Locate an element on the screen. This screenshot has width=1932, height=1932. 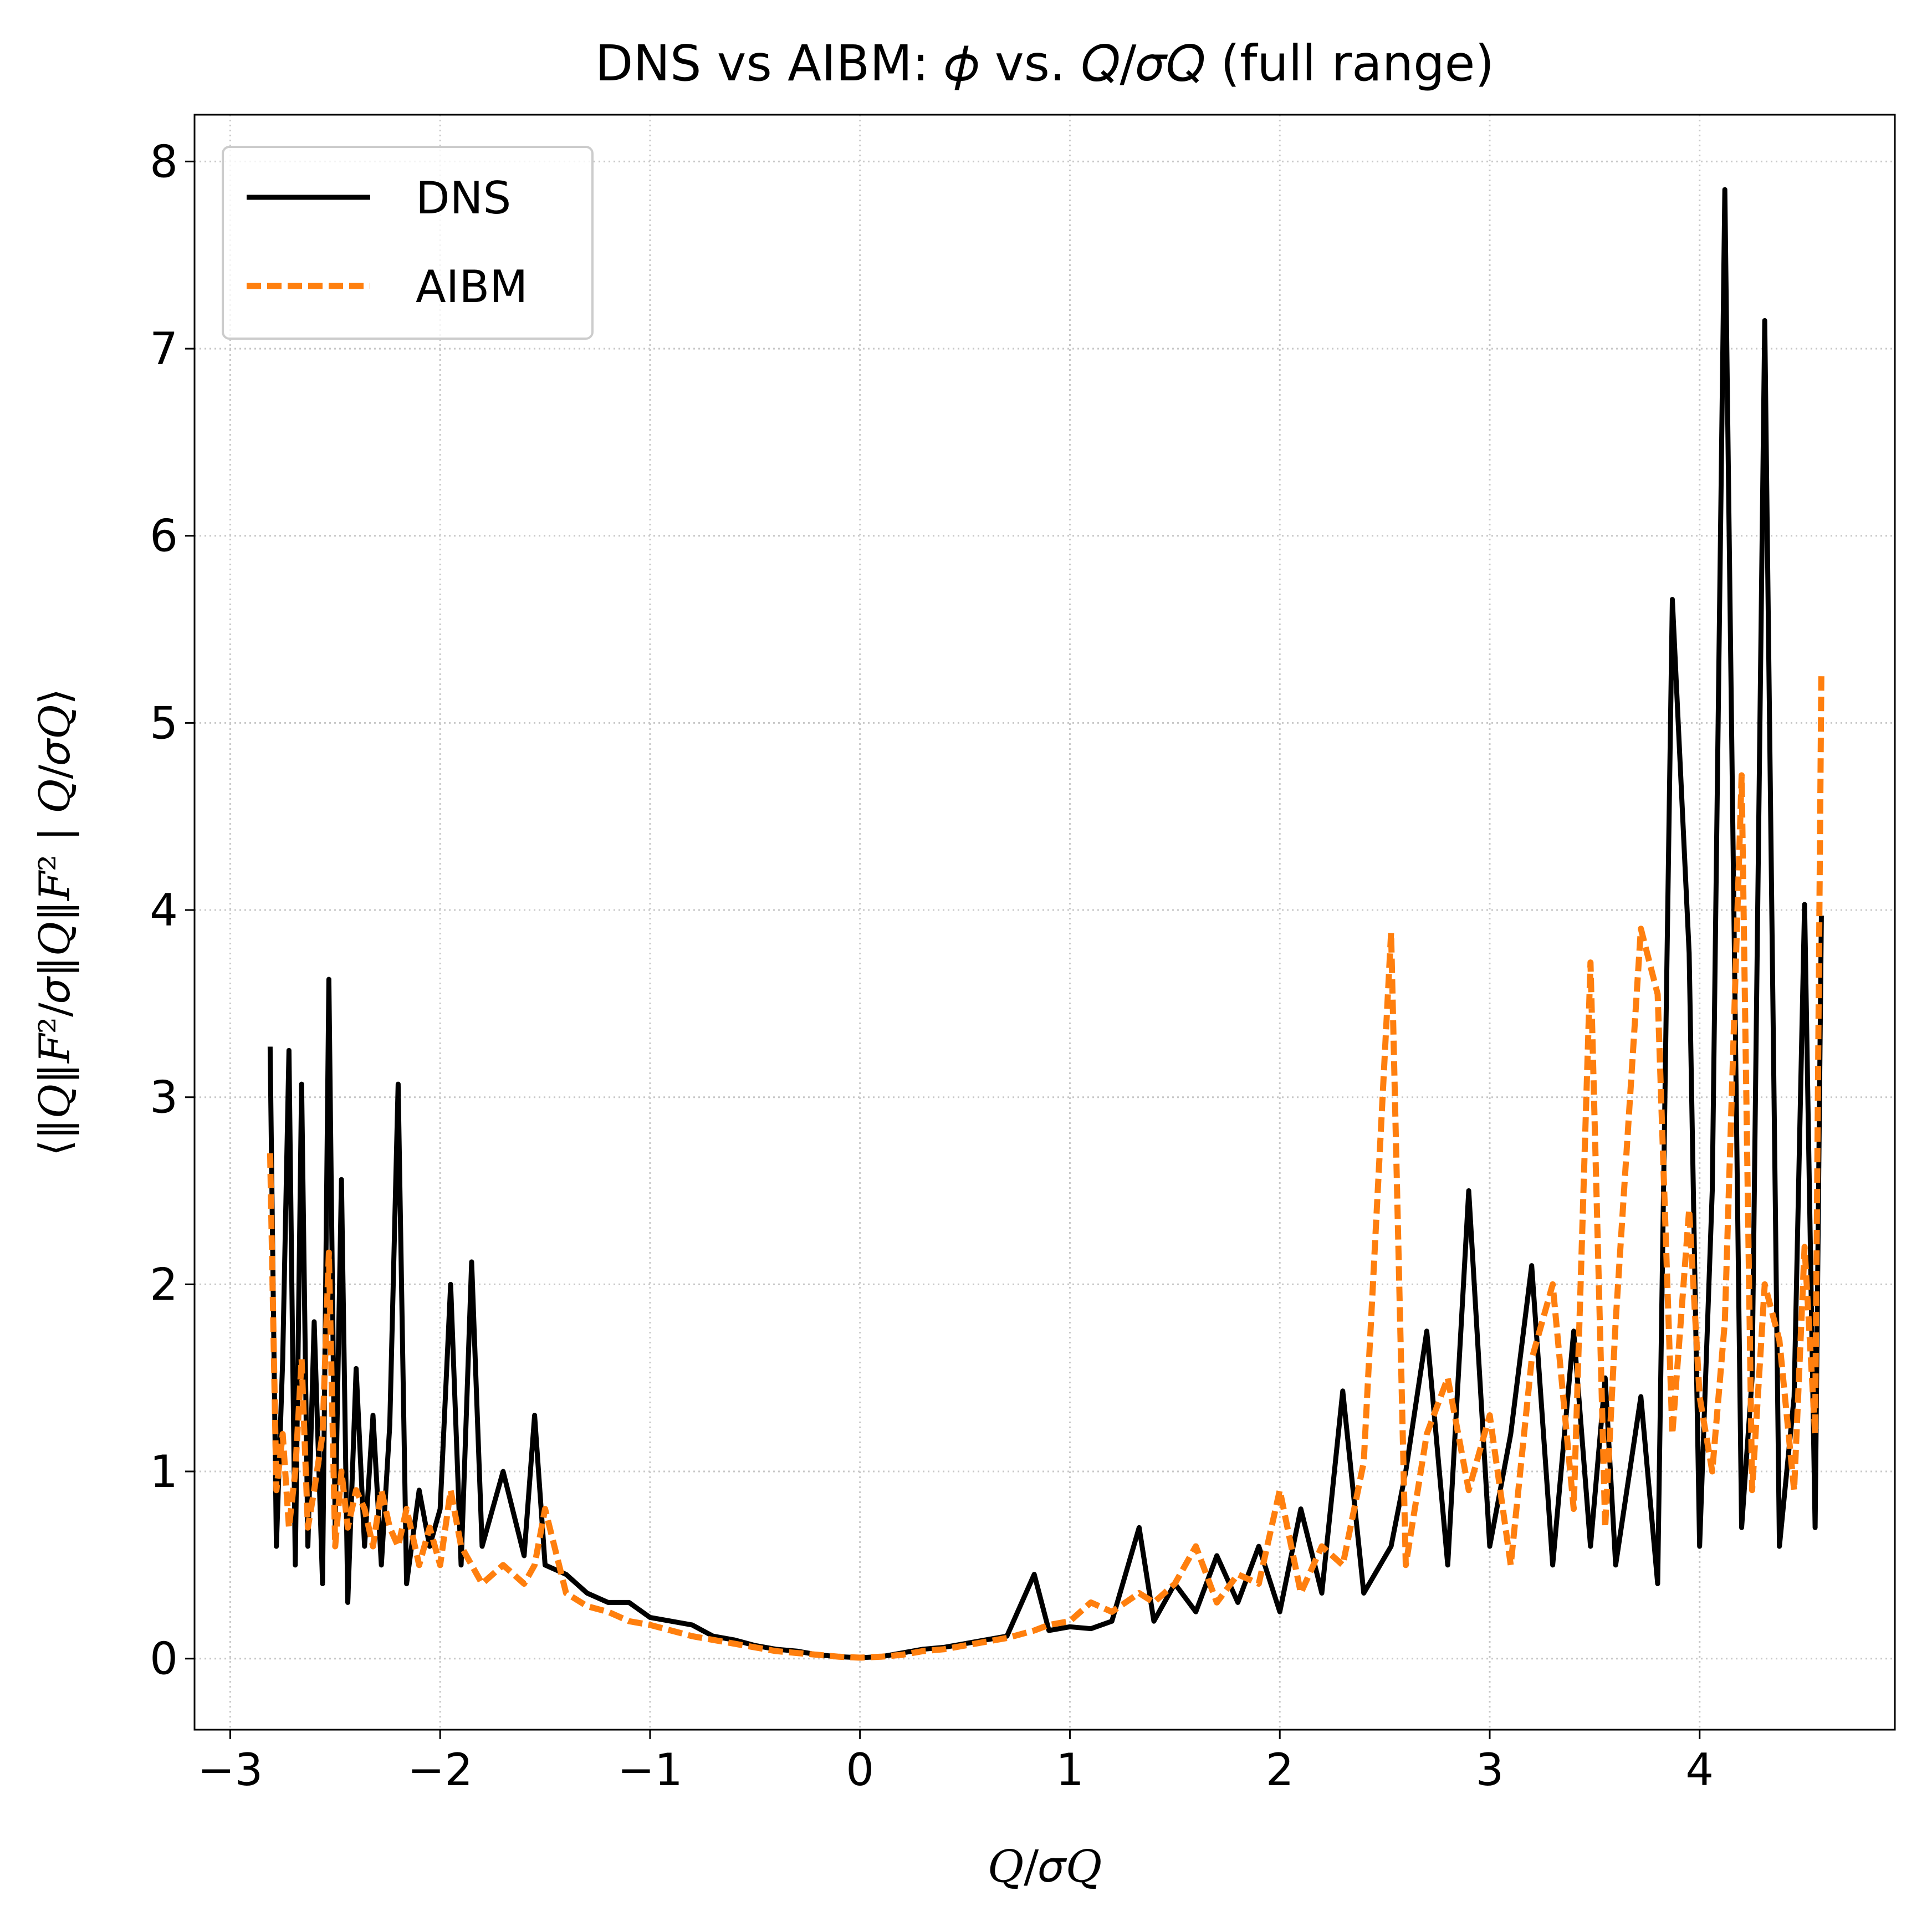
y-tick-label: 0 is located at coordinates (164, 1659).